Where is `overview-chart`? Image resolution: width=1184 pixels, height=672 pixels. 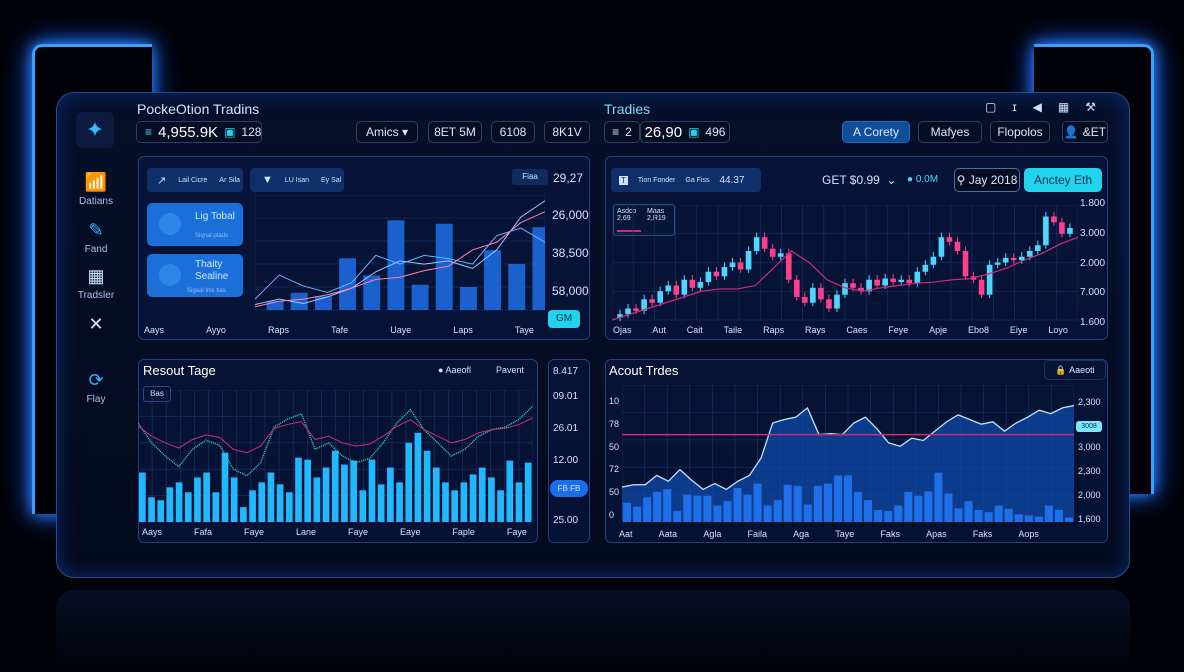 overview-chart is located at coordinates (400, 253).